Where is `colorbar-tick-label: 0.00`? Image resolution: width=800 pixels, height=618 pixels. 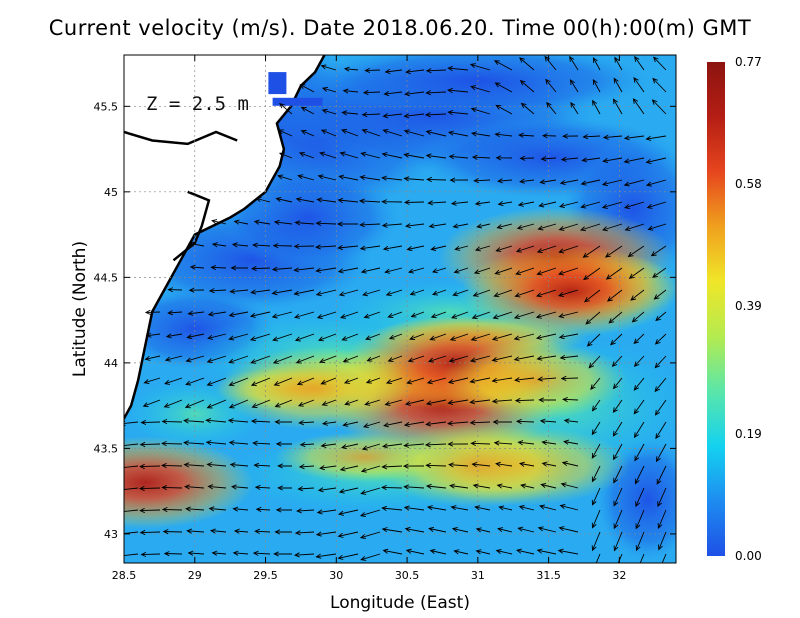
colorbar-tick-label: 0.00 is located at coordinates (748, 556).